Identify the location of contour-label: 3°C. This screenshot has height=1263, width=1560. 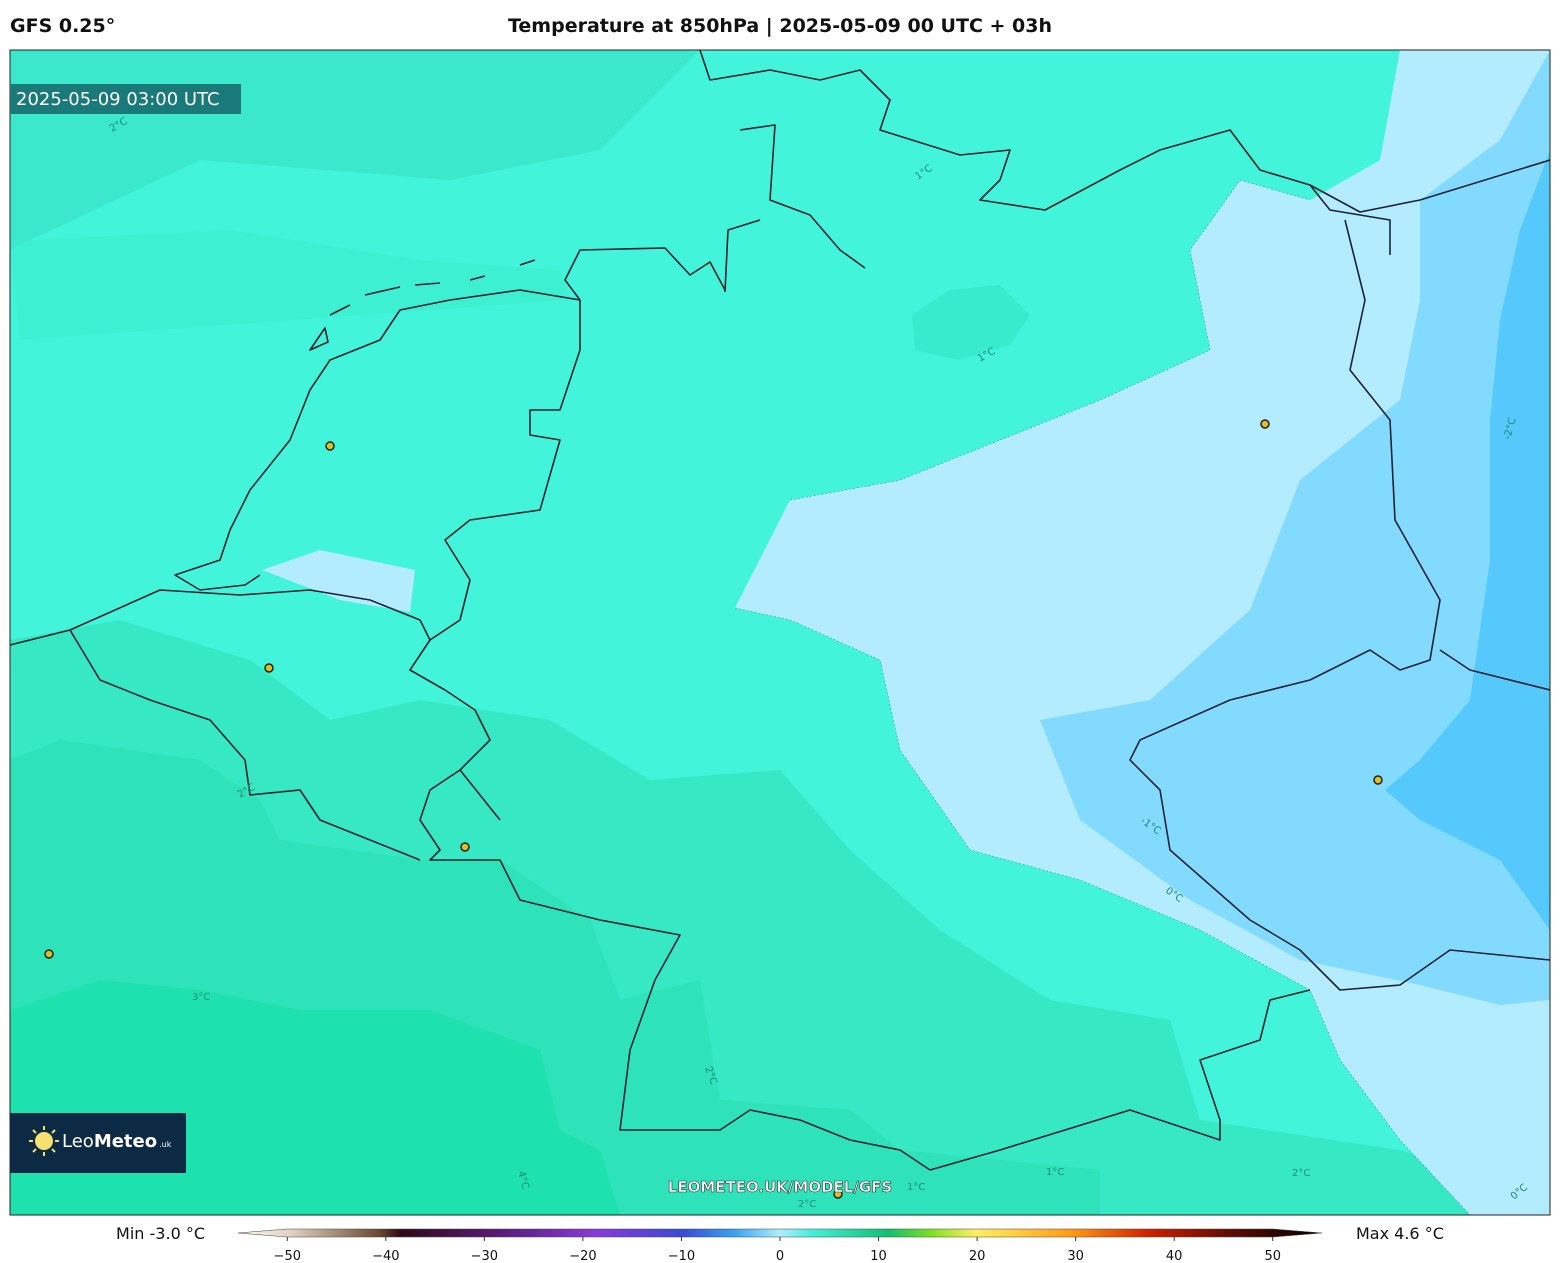
(201, 997).